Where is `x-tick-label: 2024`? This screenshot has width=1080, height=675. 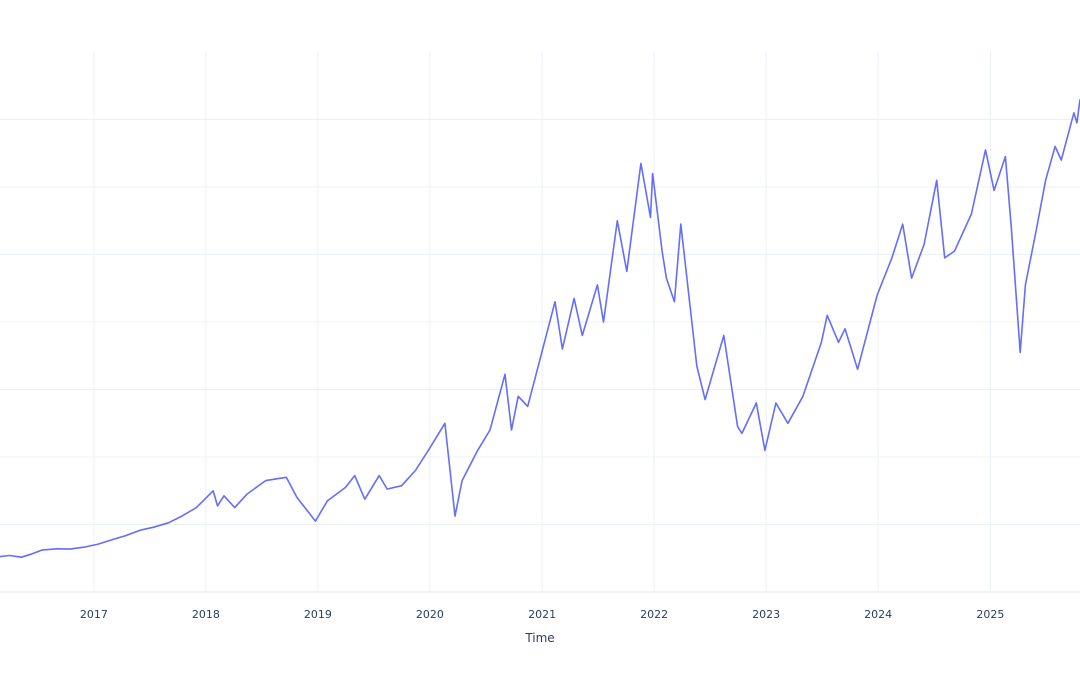
x-tick-label: 2024 is located at coordinates (878, 614).